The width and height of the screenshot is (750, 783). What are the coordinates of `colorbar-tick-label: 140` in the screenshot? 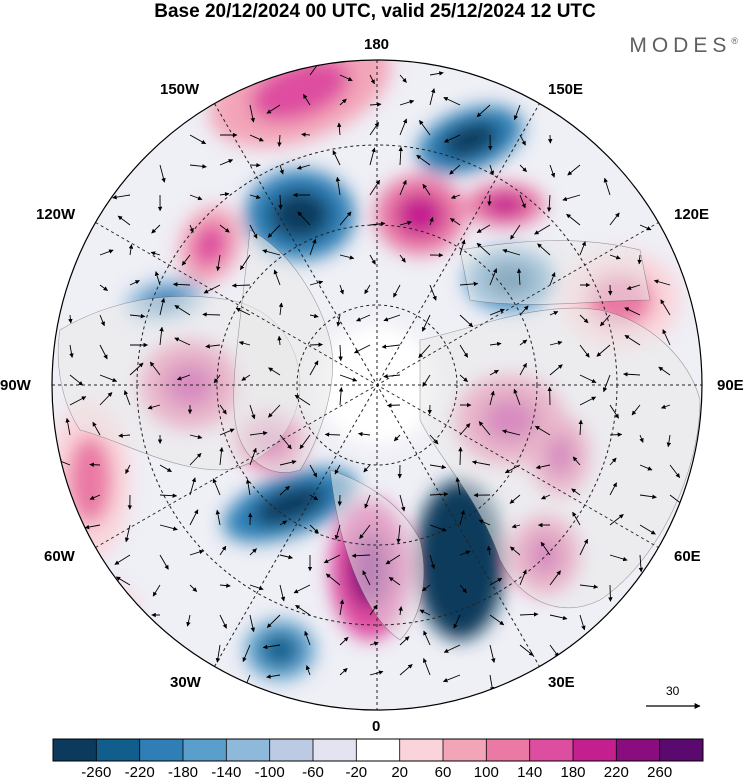 It's located at (530, 772).